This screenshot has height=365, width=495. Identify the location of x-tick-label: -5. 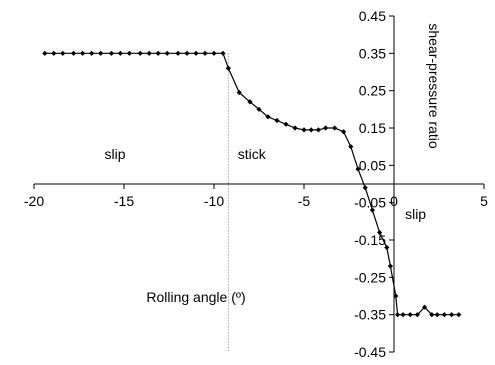
(304, 201).